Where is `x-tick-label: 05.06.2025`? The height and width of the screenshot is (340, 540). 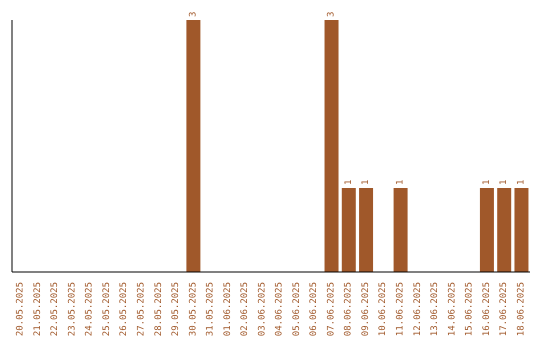 x-tick-label: 05.06.2025 is located at coordinates (297, 309).